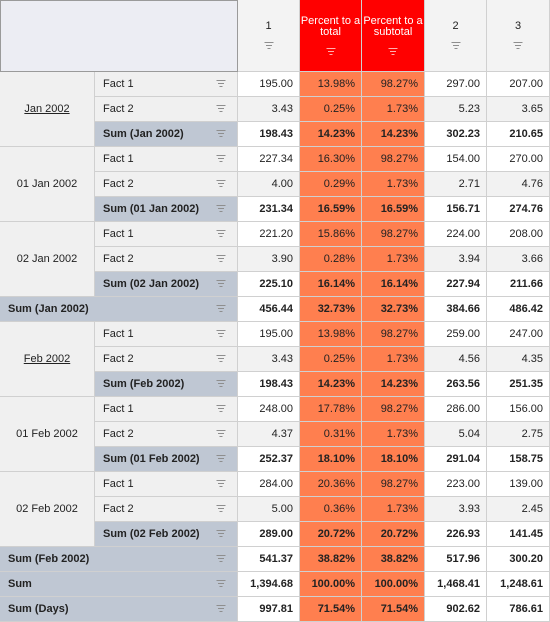  Describe the element at coordinates (393, 284) in the screenshot. I see `value-cell: 16.14%` at that location.